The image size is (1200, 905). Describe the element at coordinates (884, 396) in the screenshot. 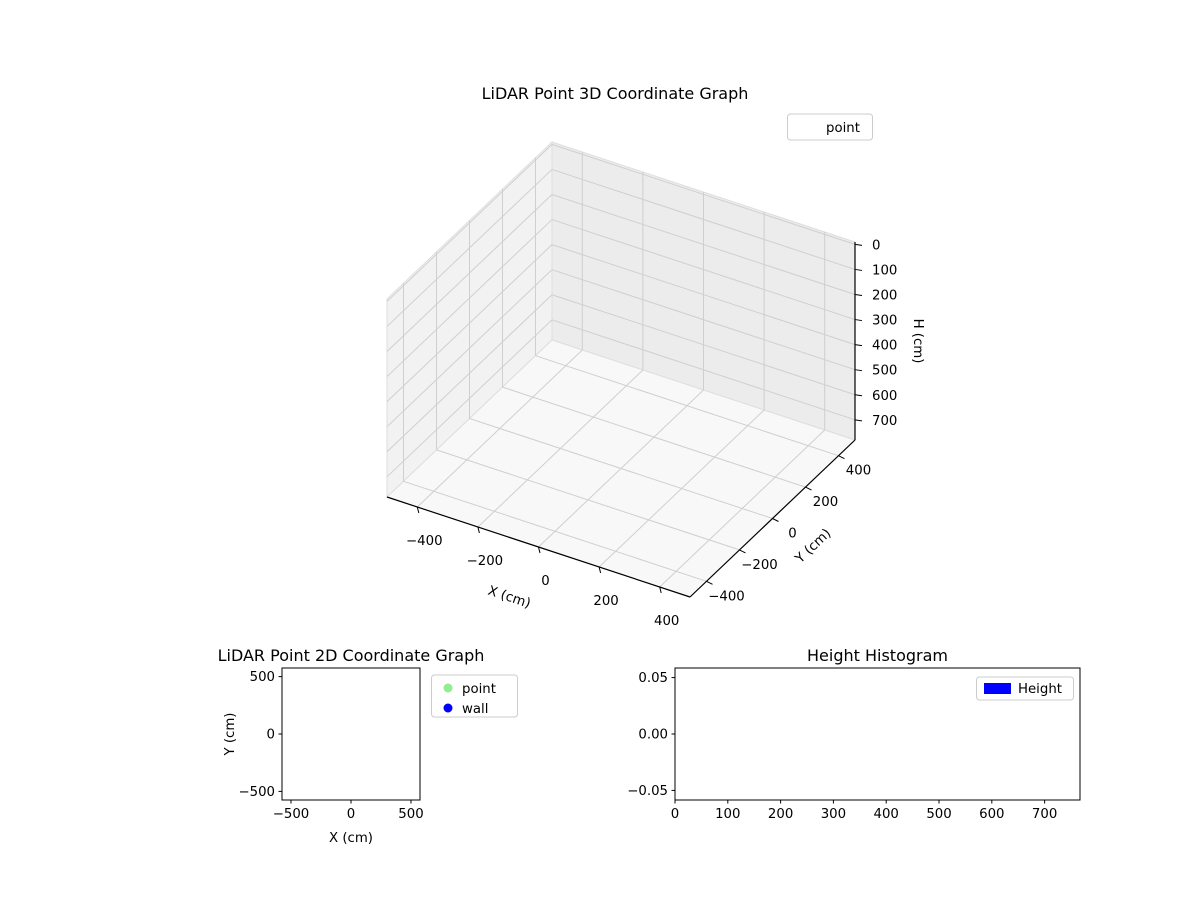

I see `z-tick-label: 600` at that location.